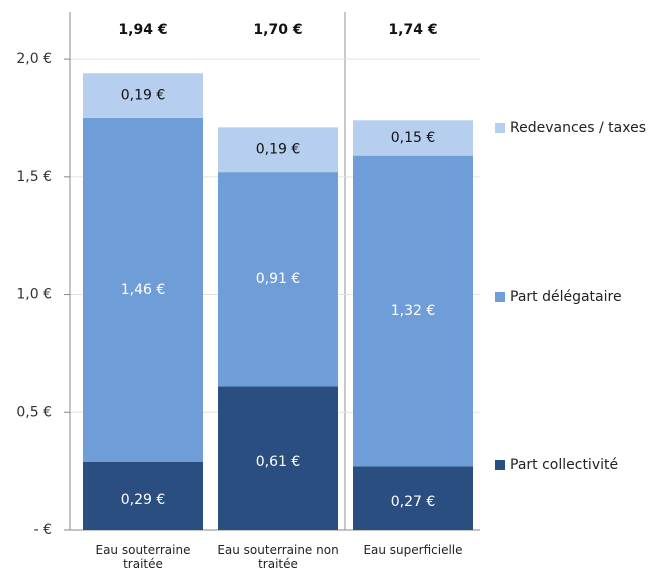 The height and width of the screenshot is (575, 671). I want to click on value-label: 1,46 €, so click(143, 290).